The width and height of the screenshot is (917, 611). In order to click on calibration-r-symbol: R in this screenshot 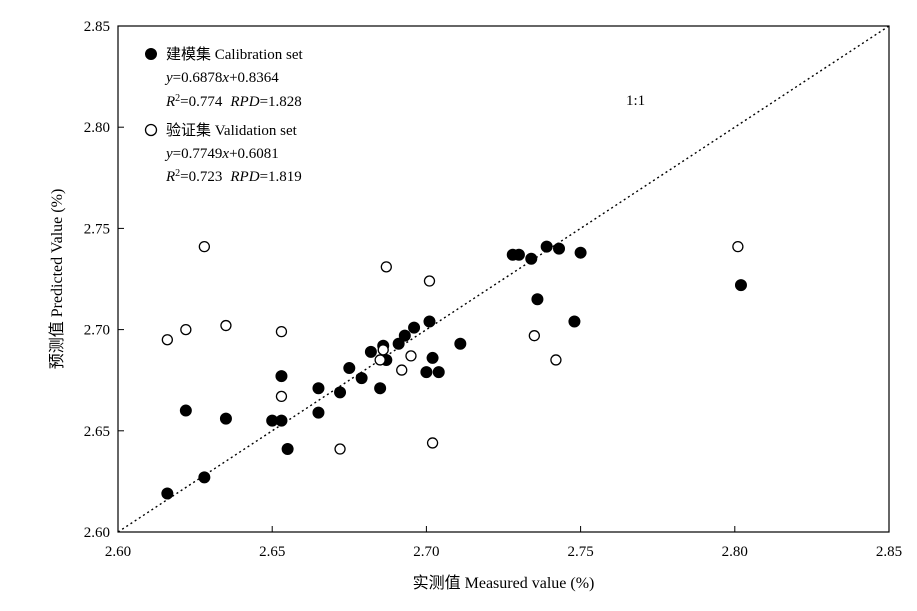, I will do `click(170, 102)`.